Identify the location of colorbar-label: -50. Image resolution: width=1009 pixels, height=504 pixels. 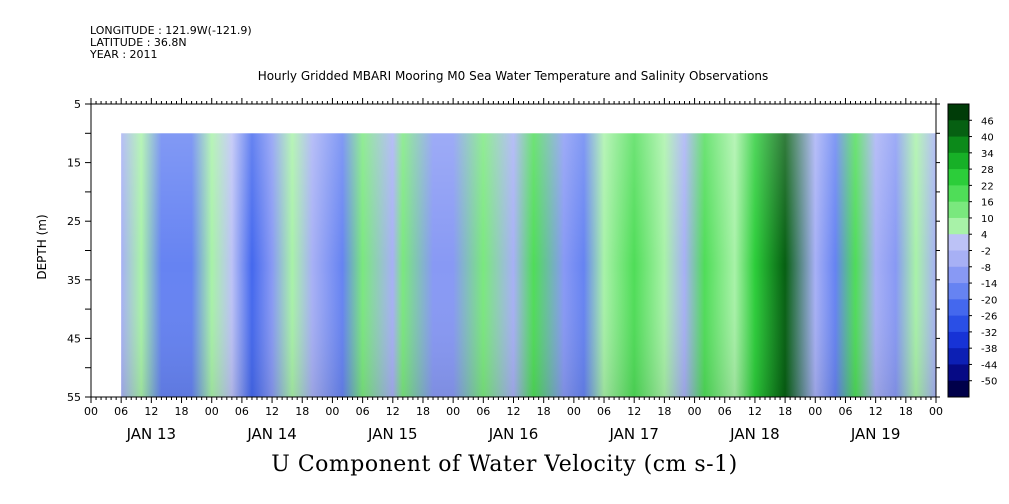
(989, 382).